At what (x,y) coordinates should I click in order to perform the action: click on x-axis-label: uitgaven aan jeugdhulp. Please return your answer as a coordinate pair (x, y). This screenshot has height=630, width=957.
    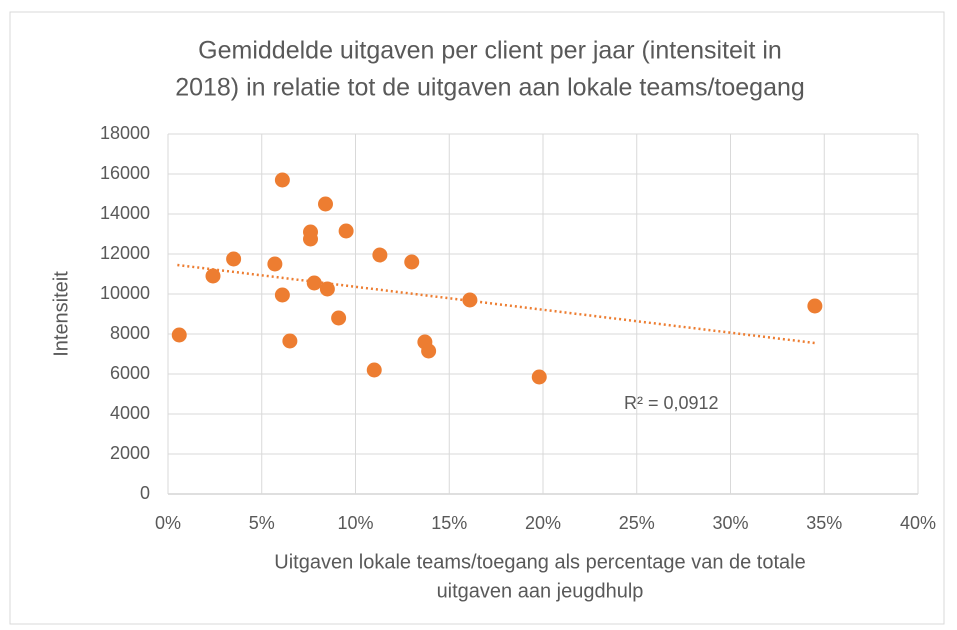
    Looking at the image, I should click on (540, 591).